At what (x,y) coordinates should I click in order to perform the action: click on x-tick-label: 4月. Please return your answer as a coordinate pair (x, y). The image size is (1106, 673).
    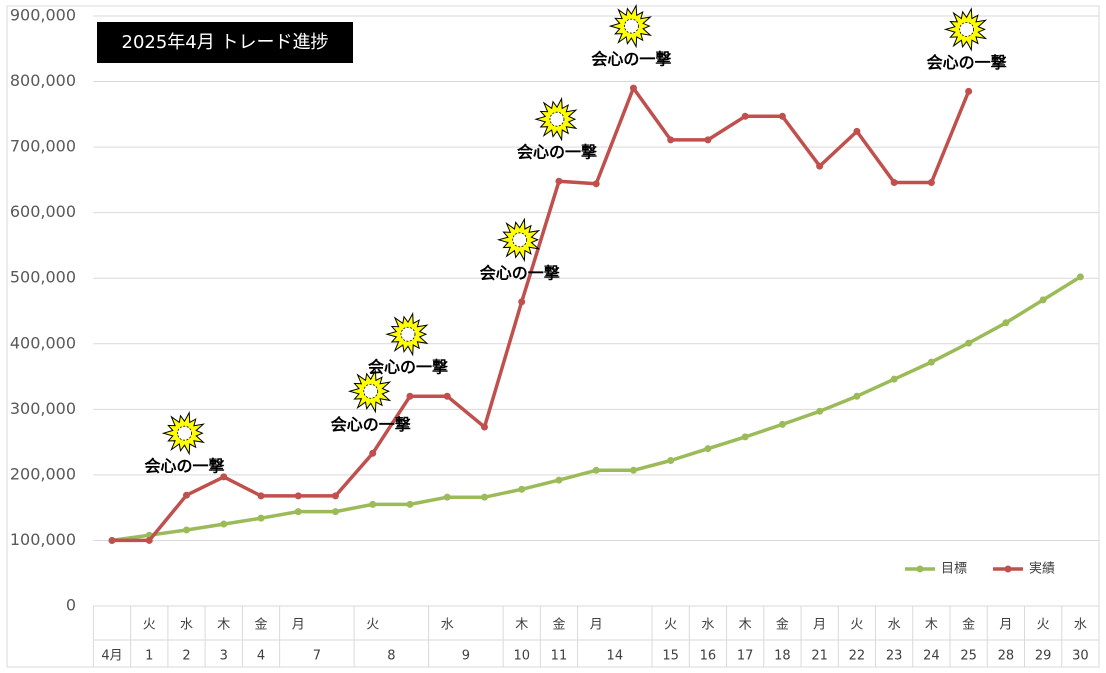
    Looking at the image, I should click on (111, 656).